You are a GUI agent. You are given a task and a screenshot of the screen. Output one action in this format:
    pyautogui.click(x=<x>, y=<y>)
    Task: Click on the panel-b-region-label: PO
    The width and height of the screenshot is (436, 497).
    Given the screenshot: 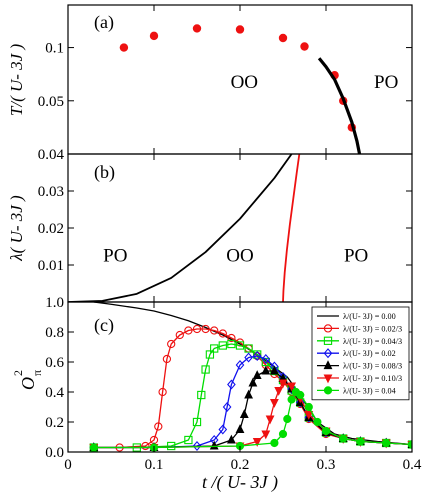 What is the action you would take?
    pyautogui.click(x=356, y=255)
    